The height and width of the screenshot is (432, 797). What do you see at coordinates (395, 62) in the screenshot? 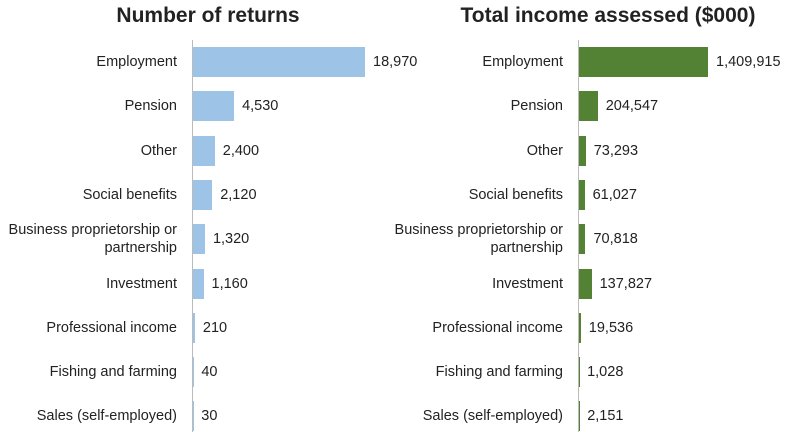
I see `value-label: 18,970` at bounding box center [395, 62].